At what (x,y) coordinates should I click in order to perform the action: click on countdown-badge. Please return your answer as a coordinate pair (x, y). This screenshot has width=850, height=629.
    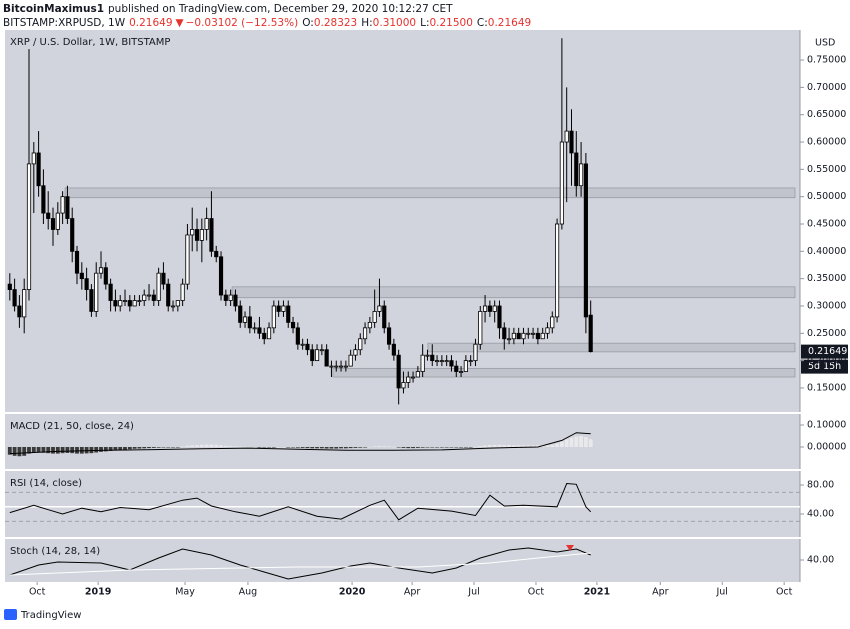
    Looking at the image, I should click on (824, 366).